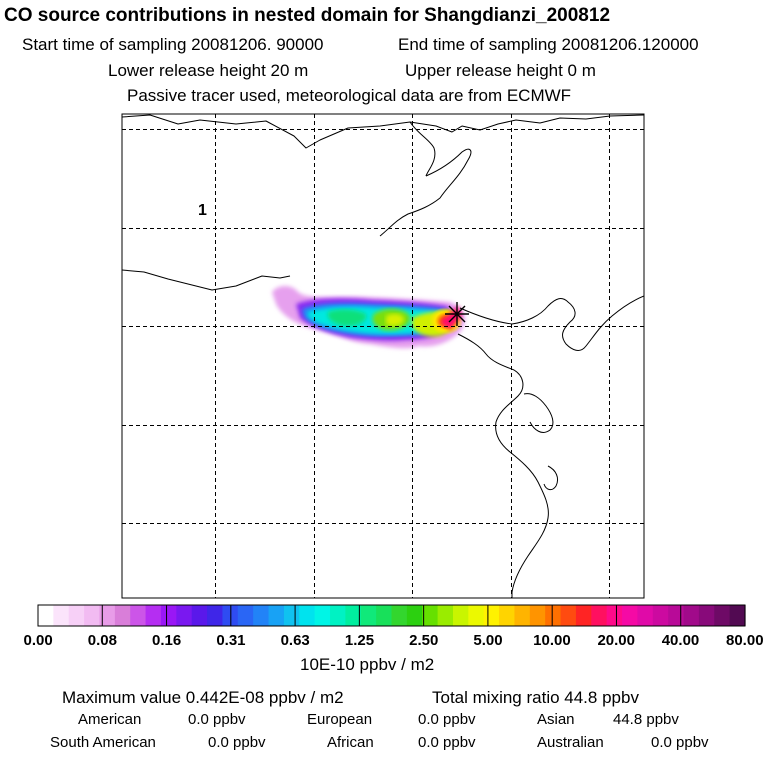  Describe the element at coordinates (203, 697) in the screenshot. I see `maximum-value: Maximum value 0.442E-08 ppbv / m2` at that location.